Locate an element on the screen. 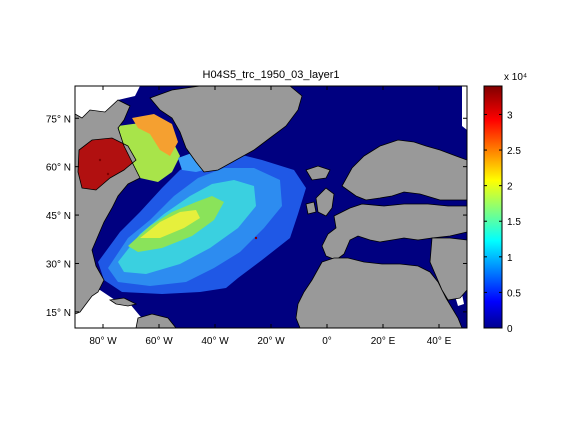 The width and height of the screenshot is (576, 432). cbar-tick-label-3: 1.5 is located at coordinates (514, 222).